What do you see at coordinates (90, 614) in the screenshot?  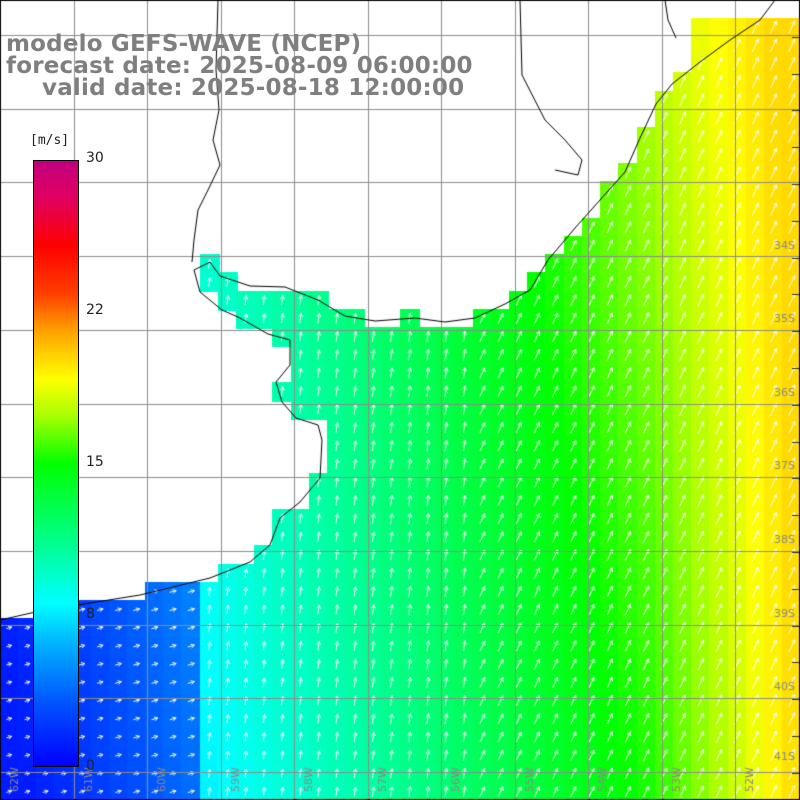 I see `colorbar-tick-8: 8` at bounding box center [90, 614].